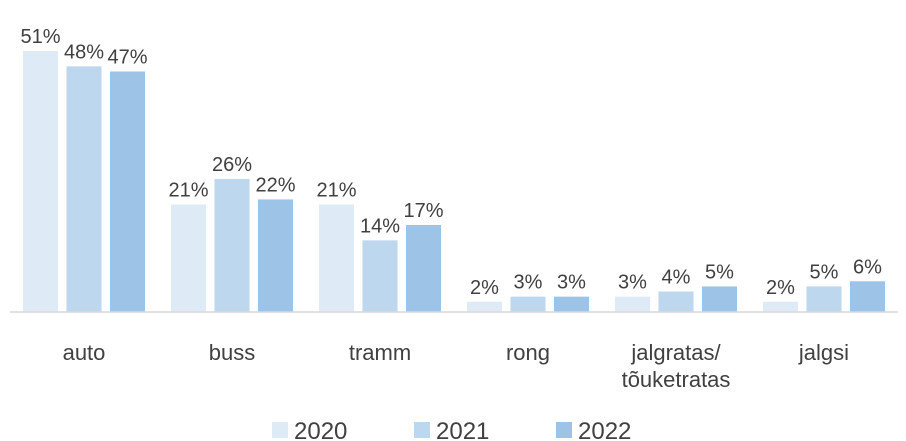 This screenshot has width=906, height=441. Describe the element at coordinates (40, 37) in the screenshot. I see `value-label: 51%` at that location.